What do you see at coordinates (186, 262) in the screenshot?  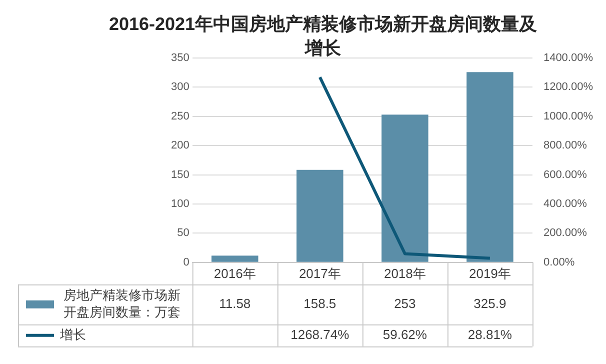 I see `y-tick-label: 0` at bounding box center [186, 262].